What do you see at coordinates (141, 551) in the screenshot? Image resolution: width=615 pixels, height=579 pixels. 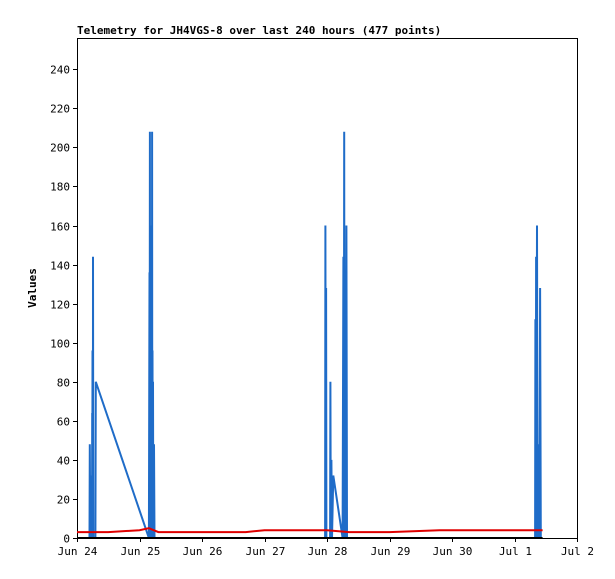 I see `x-tick-label: Jun 25` at bounding box center [141, 551].